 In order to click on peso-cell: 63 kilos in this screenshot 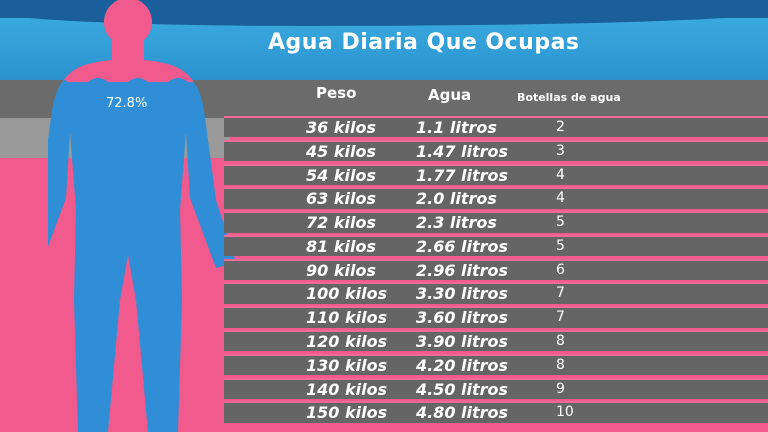, I will do `click(341, 199)`.